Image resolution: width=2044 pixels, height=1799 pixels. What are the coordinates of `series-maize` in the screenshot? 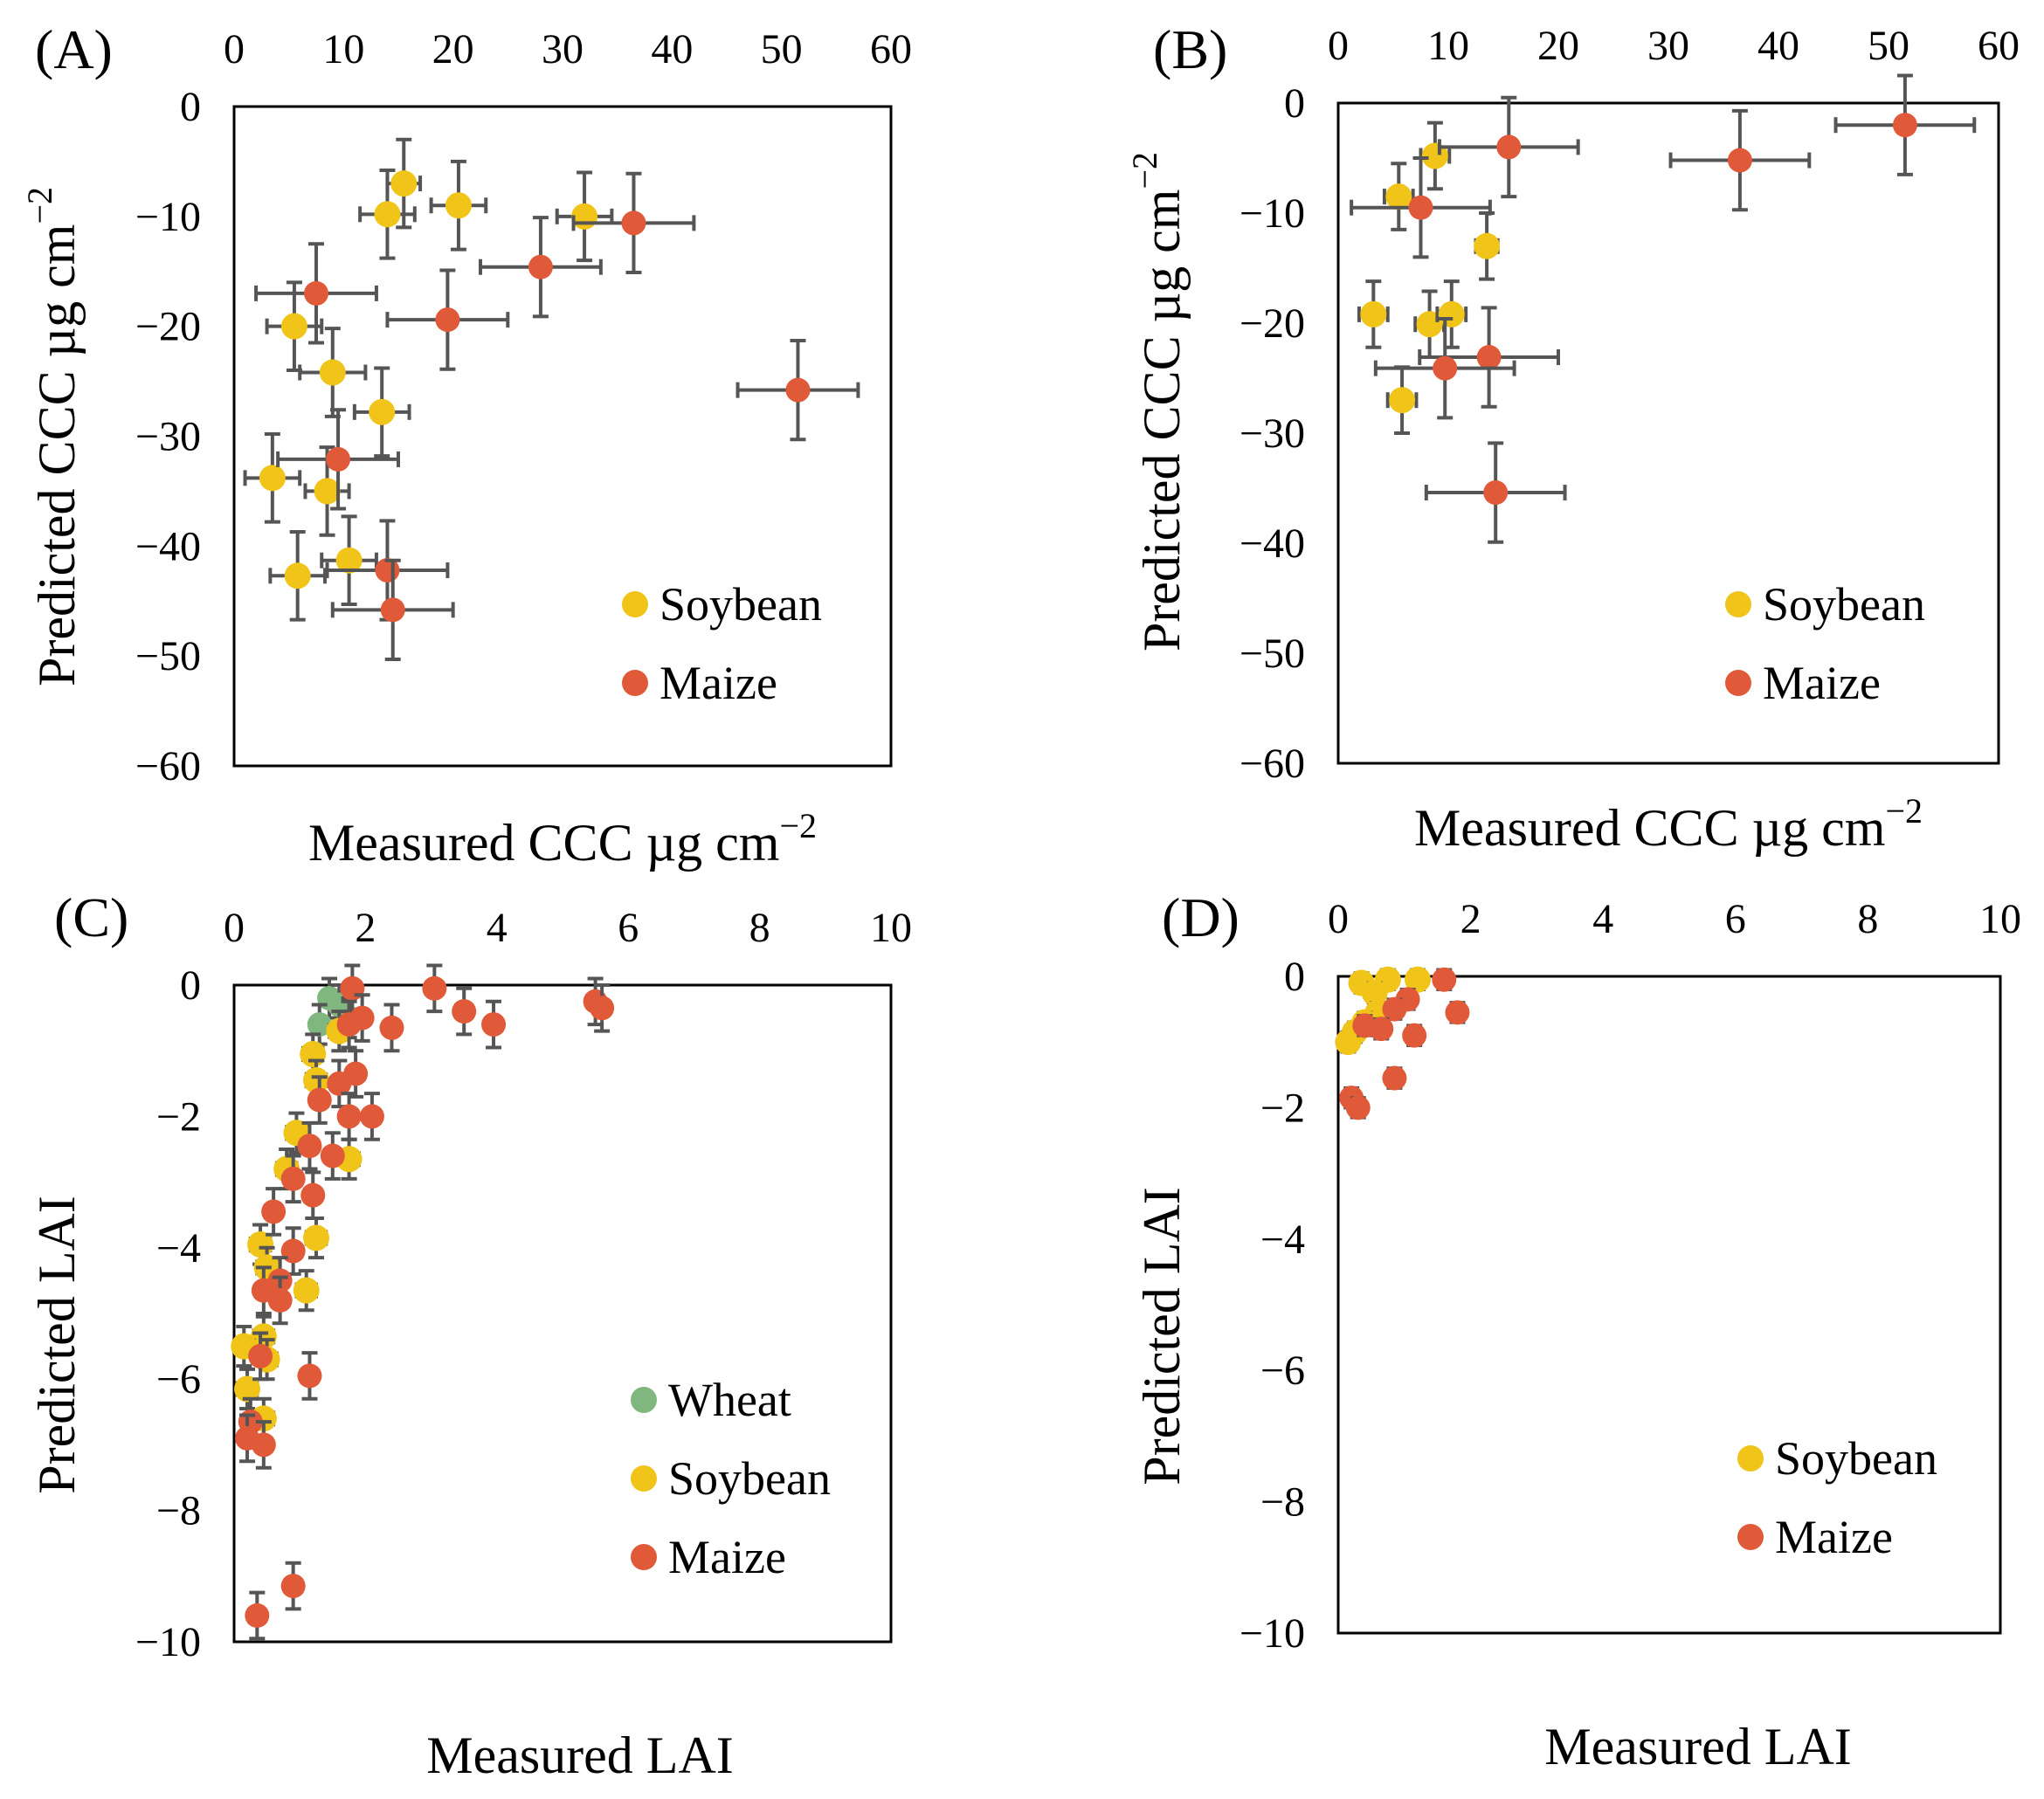 It's located at (1405, 1043).